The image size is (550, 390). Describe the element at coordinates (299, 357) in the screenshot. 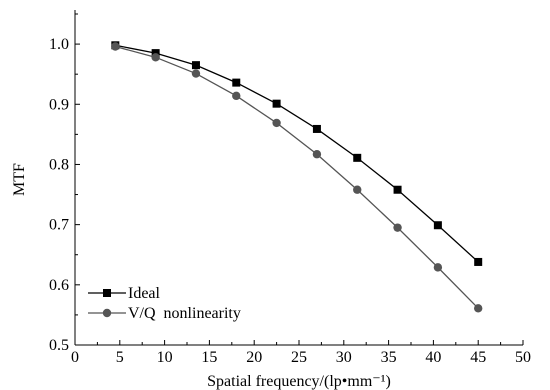

I see `x-tick-label: 25` at that location.